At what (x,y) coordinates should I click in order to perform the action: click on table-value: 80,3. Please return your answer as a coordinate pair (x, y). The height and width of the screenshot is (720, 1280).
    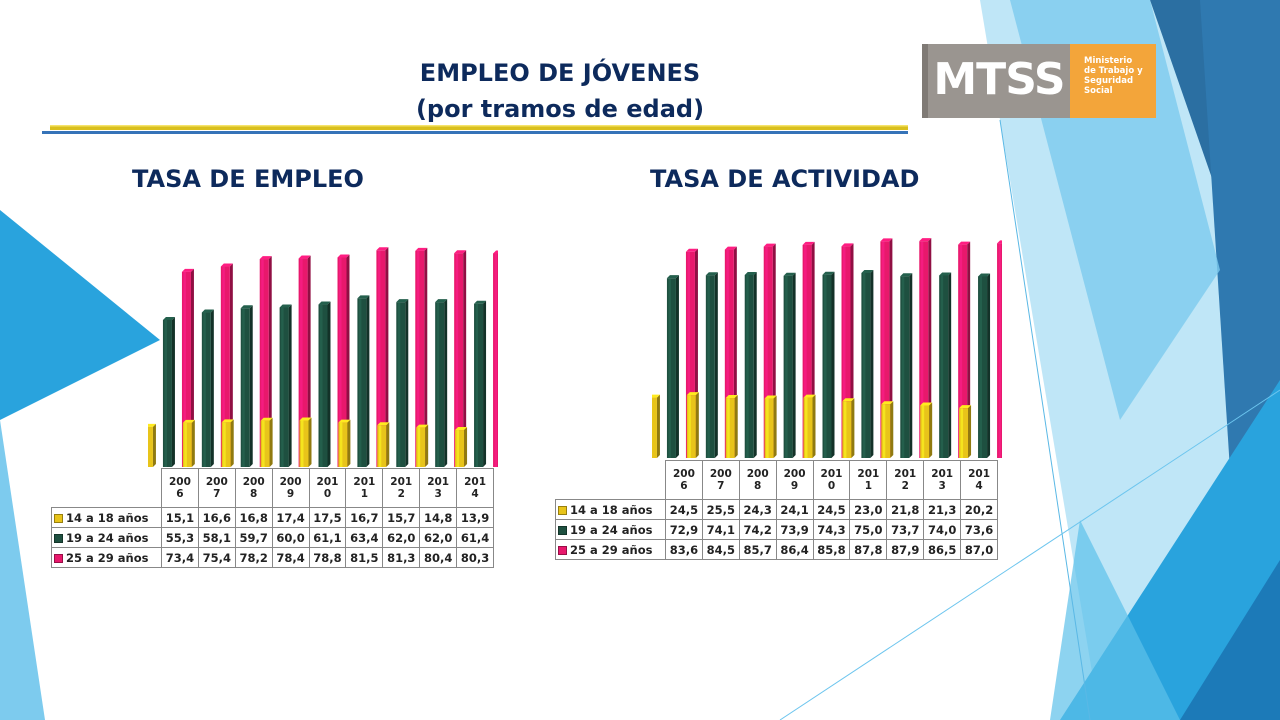
    Looking at the image, I should click on (475, 557).